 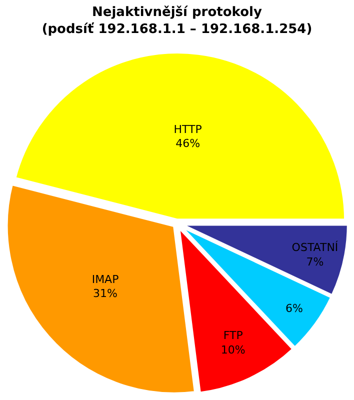 What do you see at coordinates (188, 129) in the screenshot?
I see `slice-label: HTTP` at bounding box center [188, 129].